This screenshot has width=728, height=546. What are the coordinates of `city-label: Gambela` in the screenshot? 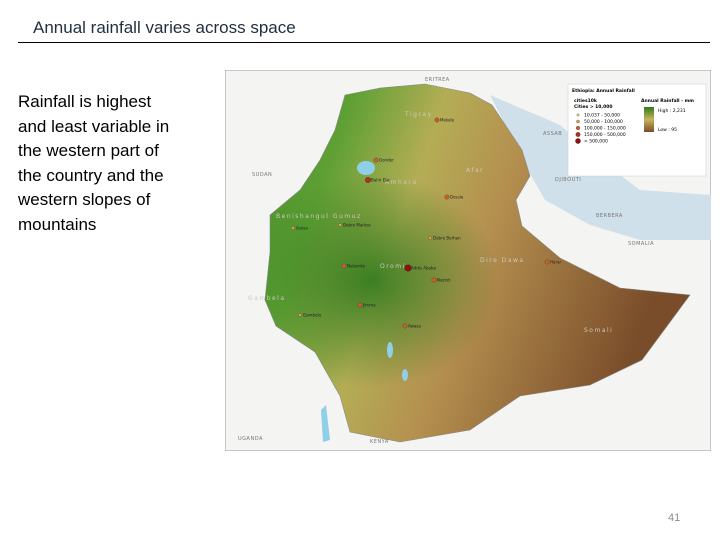 It's located at (312, 315).